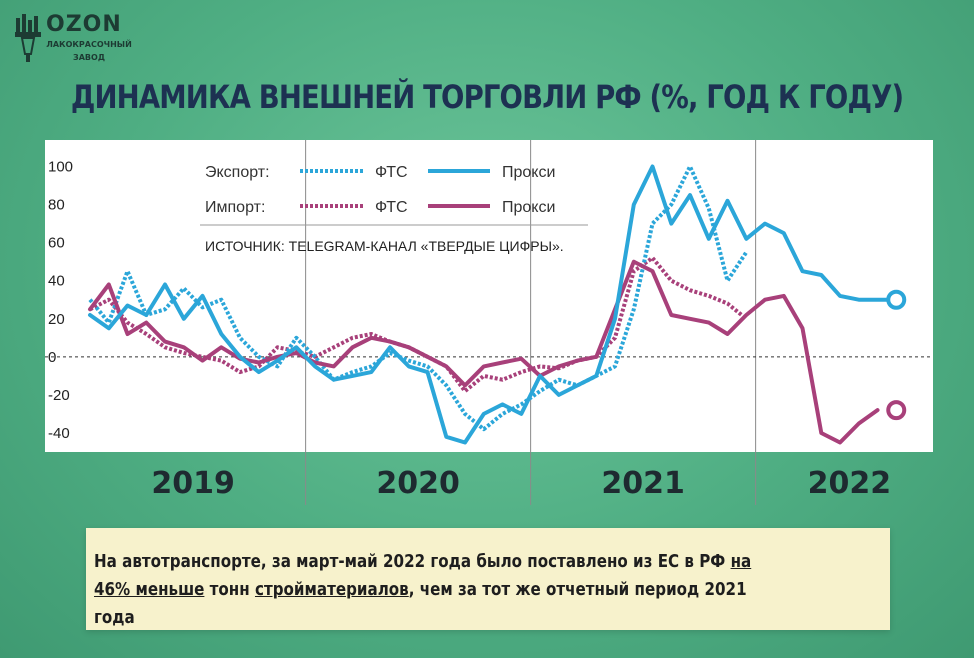  What do you see at coordinates (418, 483) in the screenshot?
I see `year-label: 2020` at bounding box center [418, 483].